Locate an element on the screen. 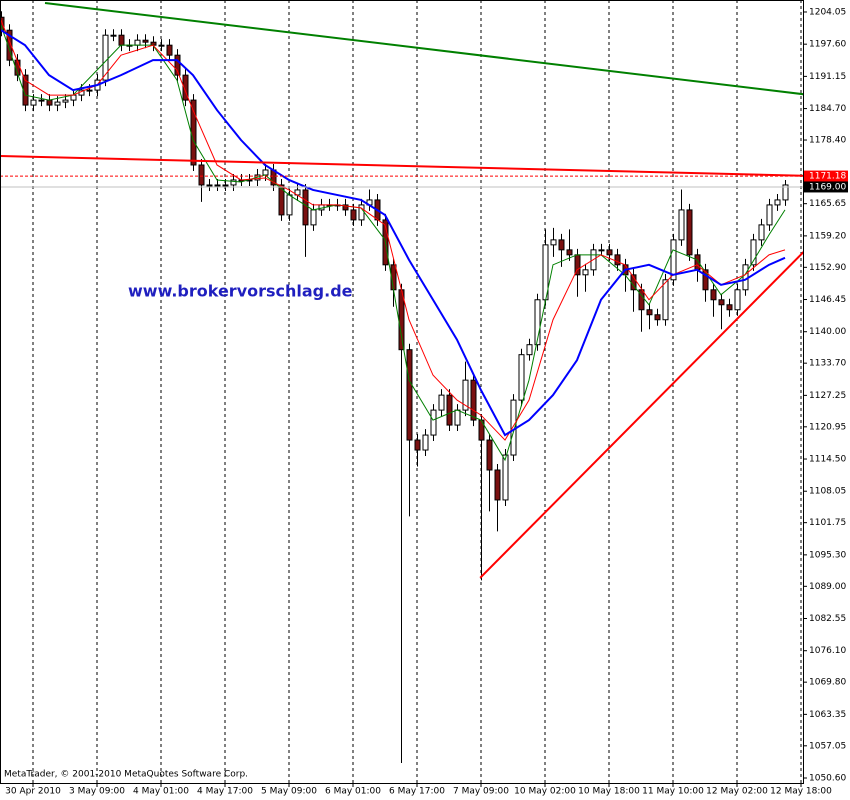  x-tick-label: 3 May 09:00 is located at coordinates (97, 792).